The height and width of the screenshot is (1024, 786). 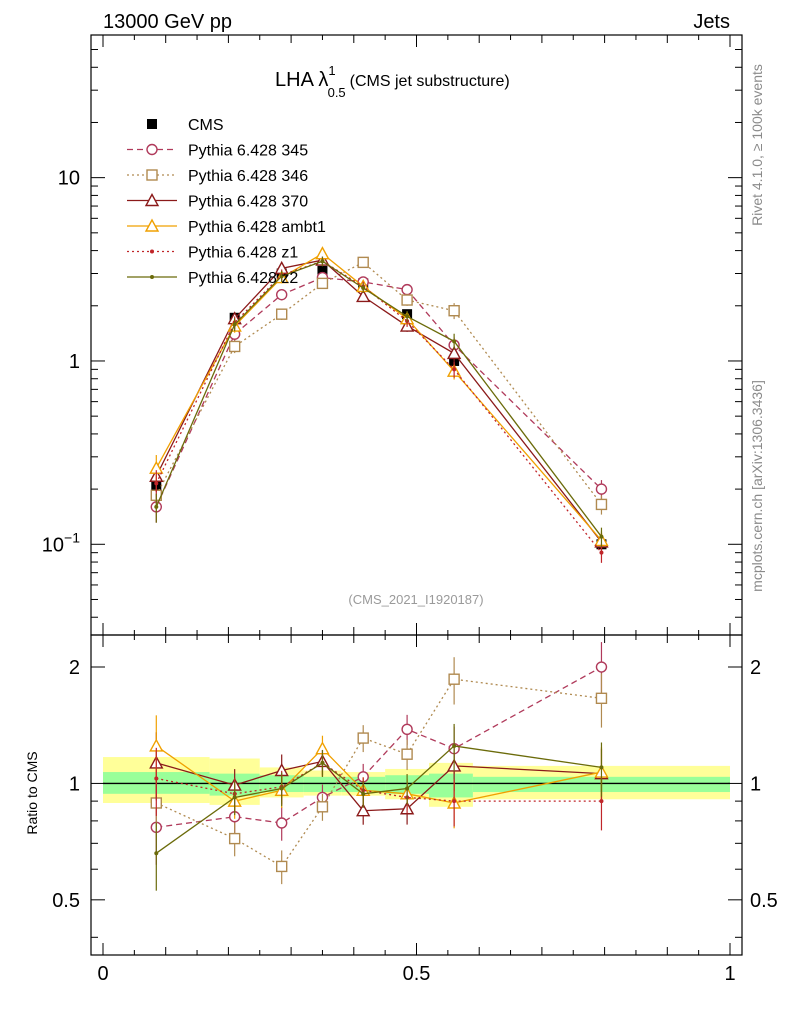 I want to click on legend-entry: Pythia 6.428 370, so click(x=217, y=202).